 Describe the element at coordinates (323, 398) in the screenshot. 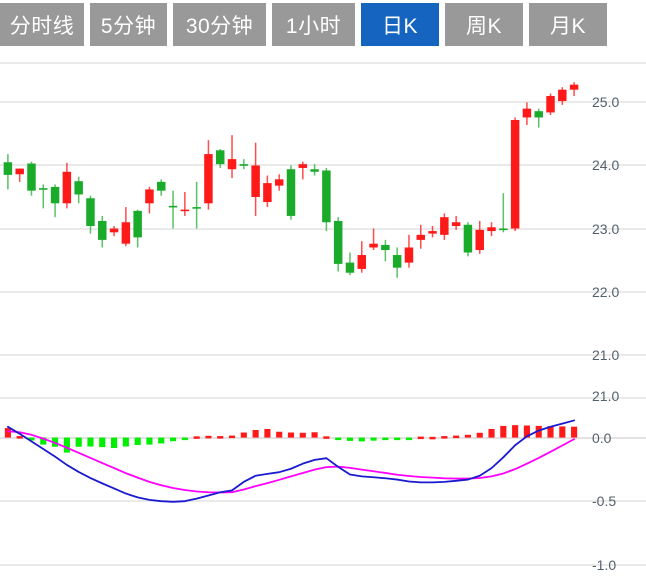

I see `gridline-macd-top` at that location.